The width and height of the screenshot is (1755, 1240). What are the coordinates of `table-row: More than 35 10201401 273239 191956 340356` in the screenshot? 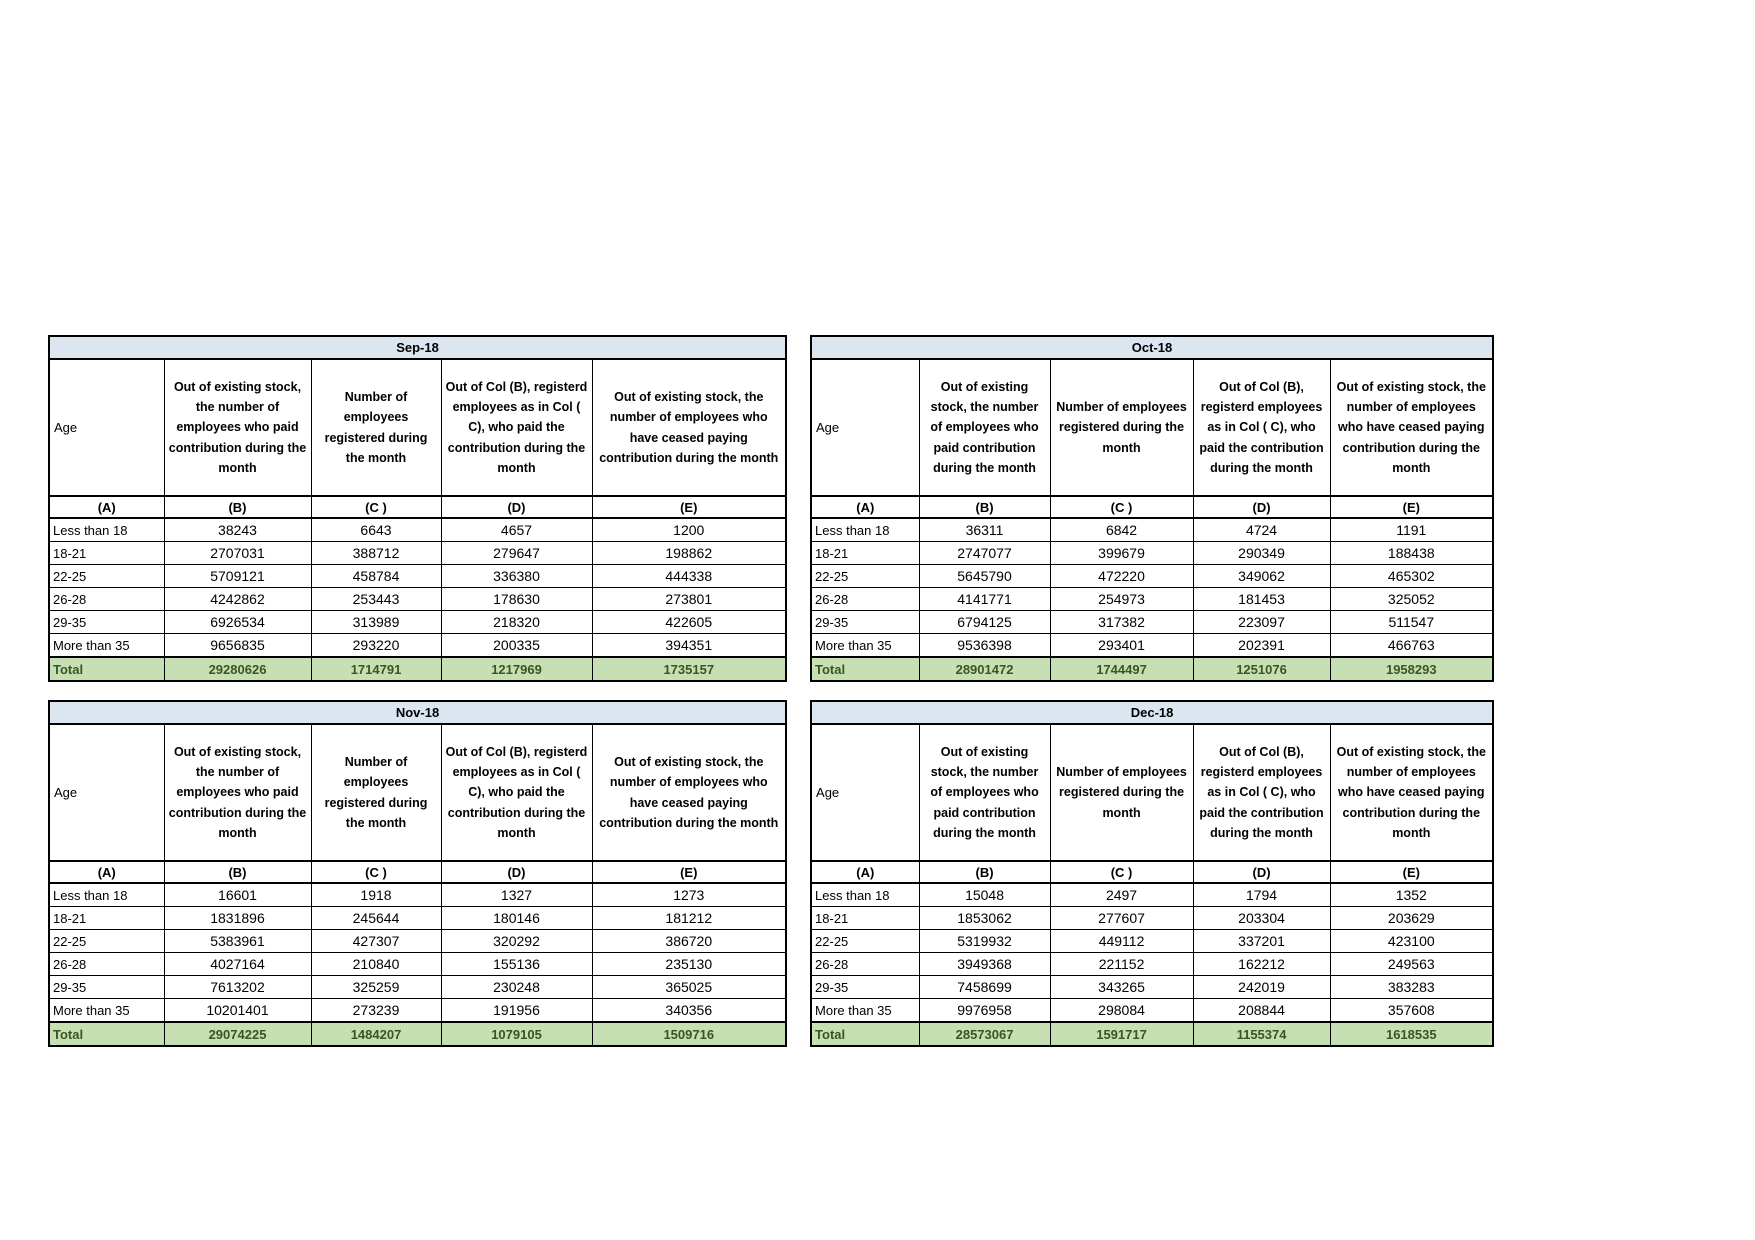 It's located at (417, 1010).